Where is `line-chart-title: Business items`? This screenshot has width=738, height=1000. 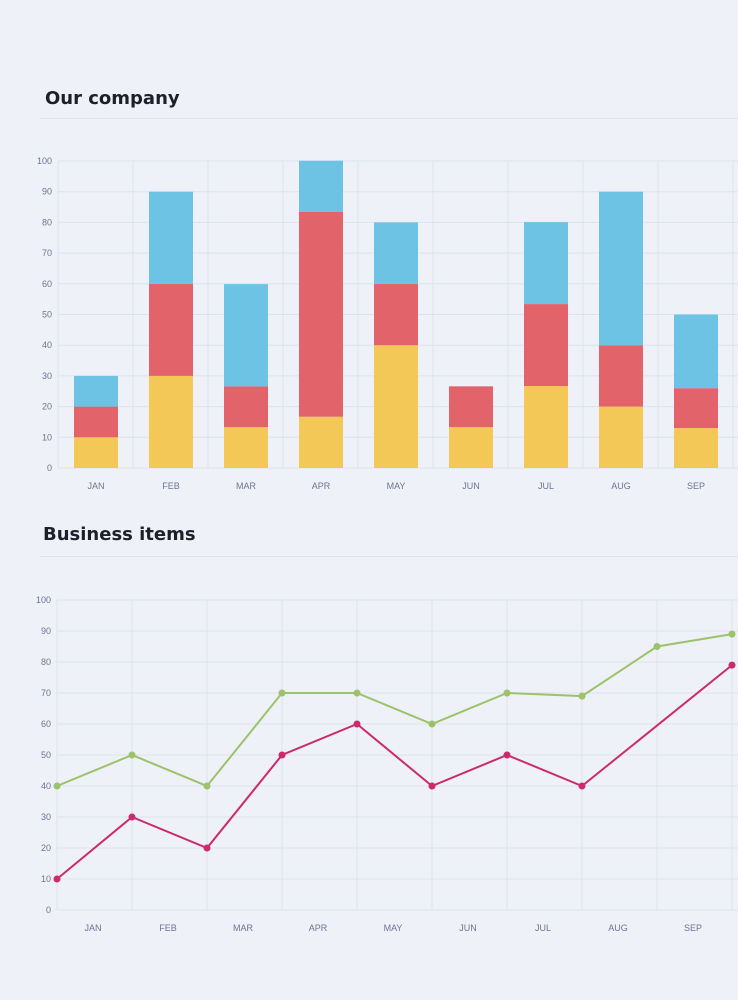 line-chart-title: Business items is located at coordinates (119, 534).